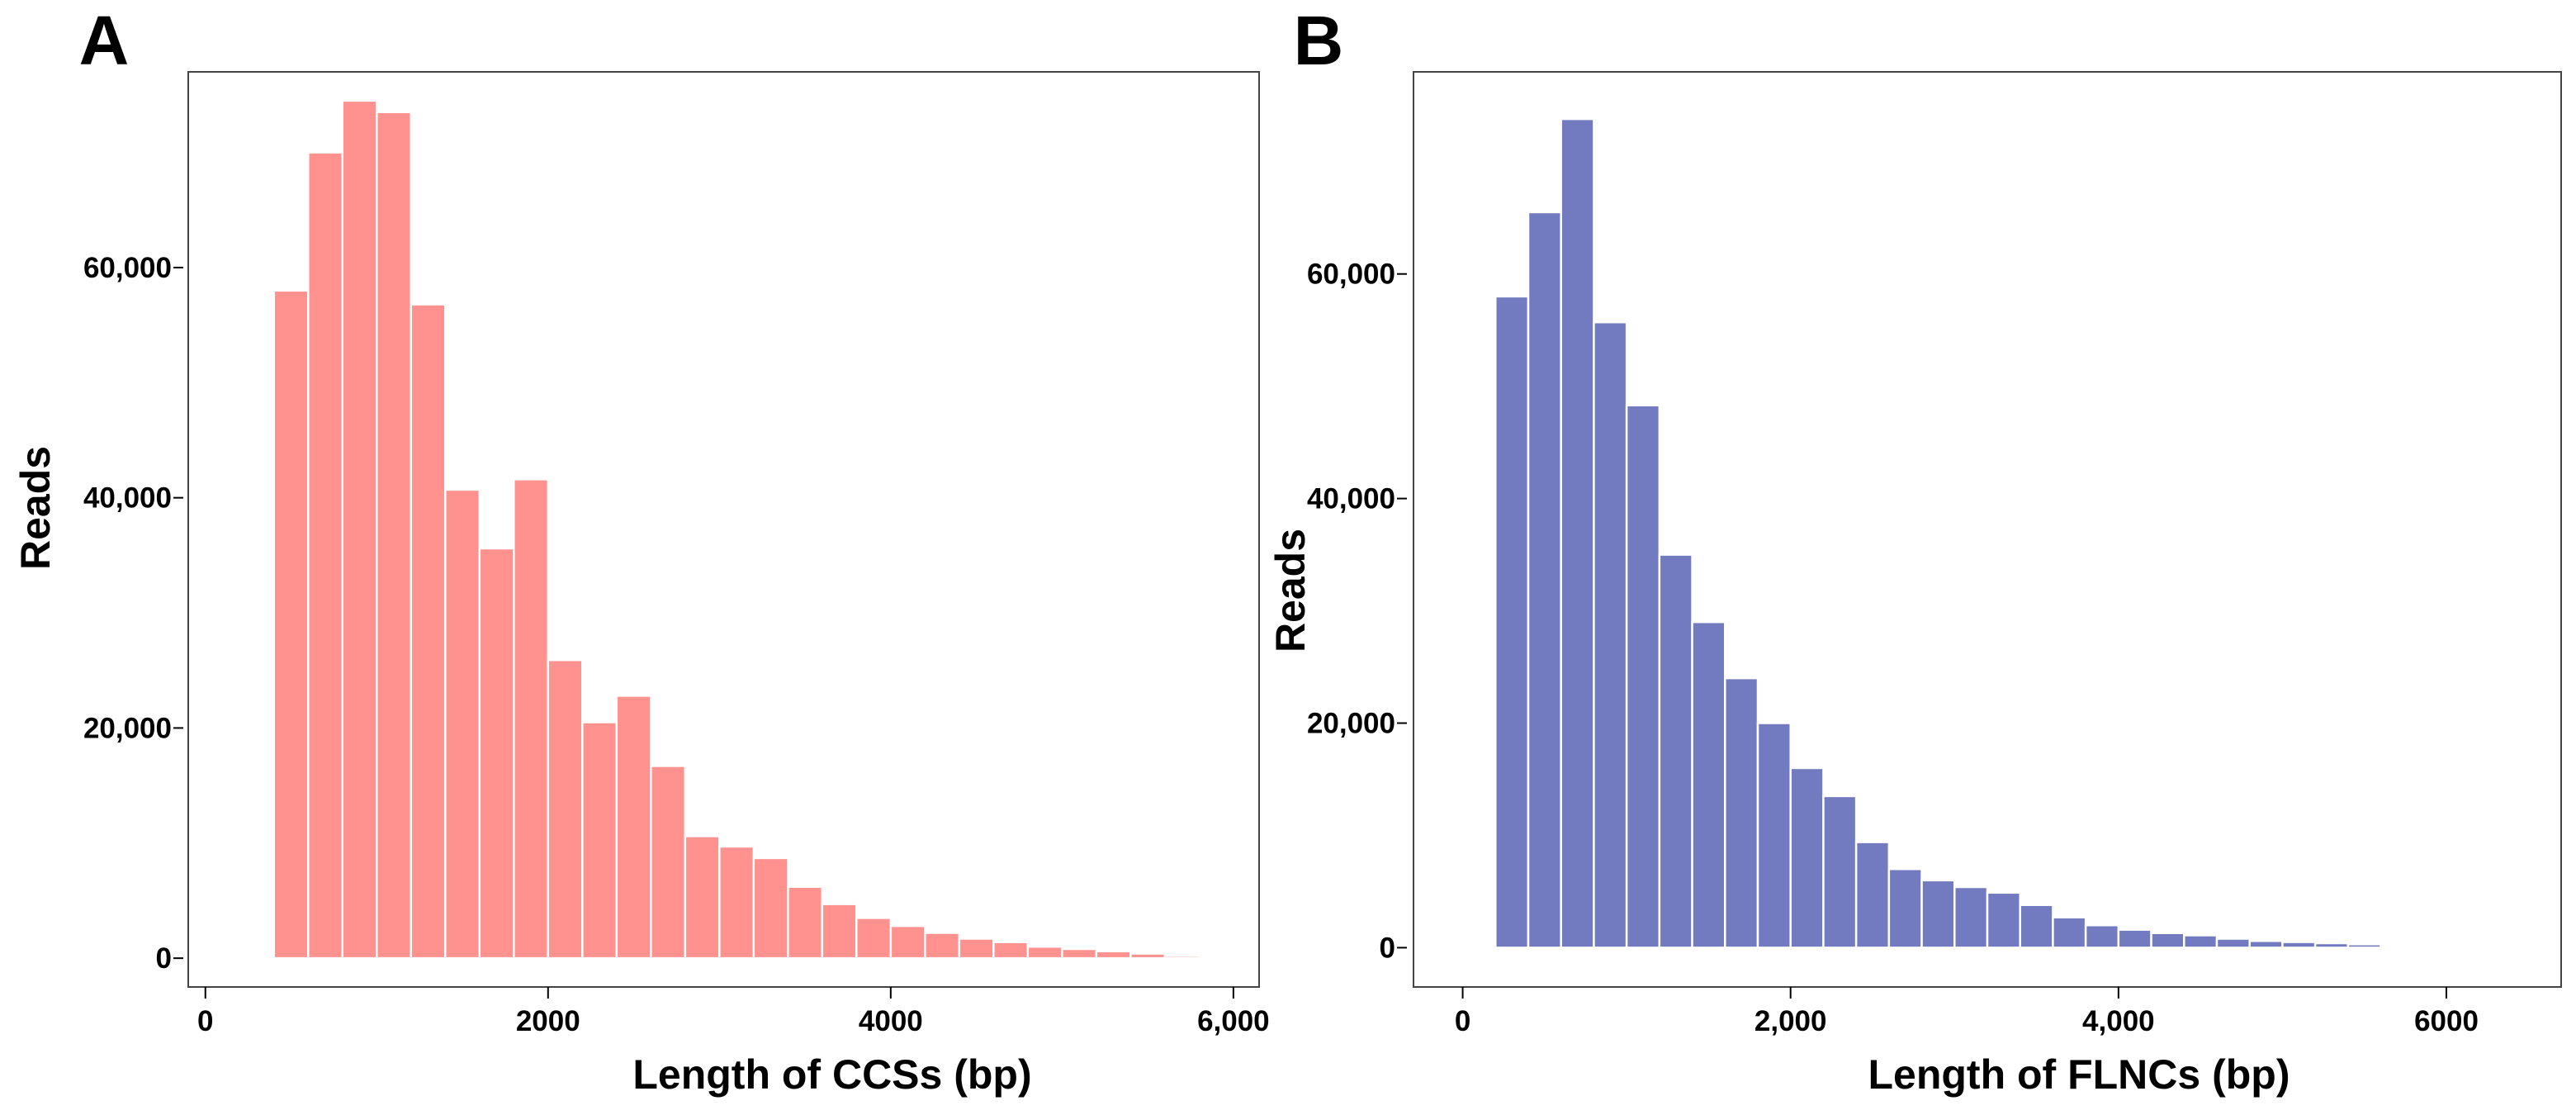 This screenshot has width=2576, height=1115. What do you see at coordinates (104, 40) in the screenshot?
I see `panel-label: A` at bounding box center [104, 40].